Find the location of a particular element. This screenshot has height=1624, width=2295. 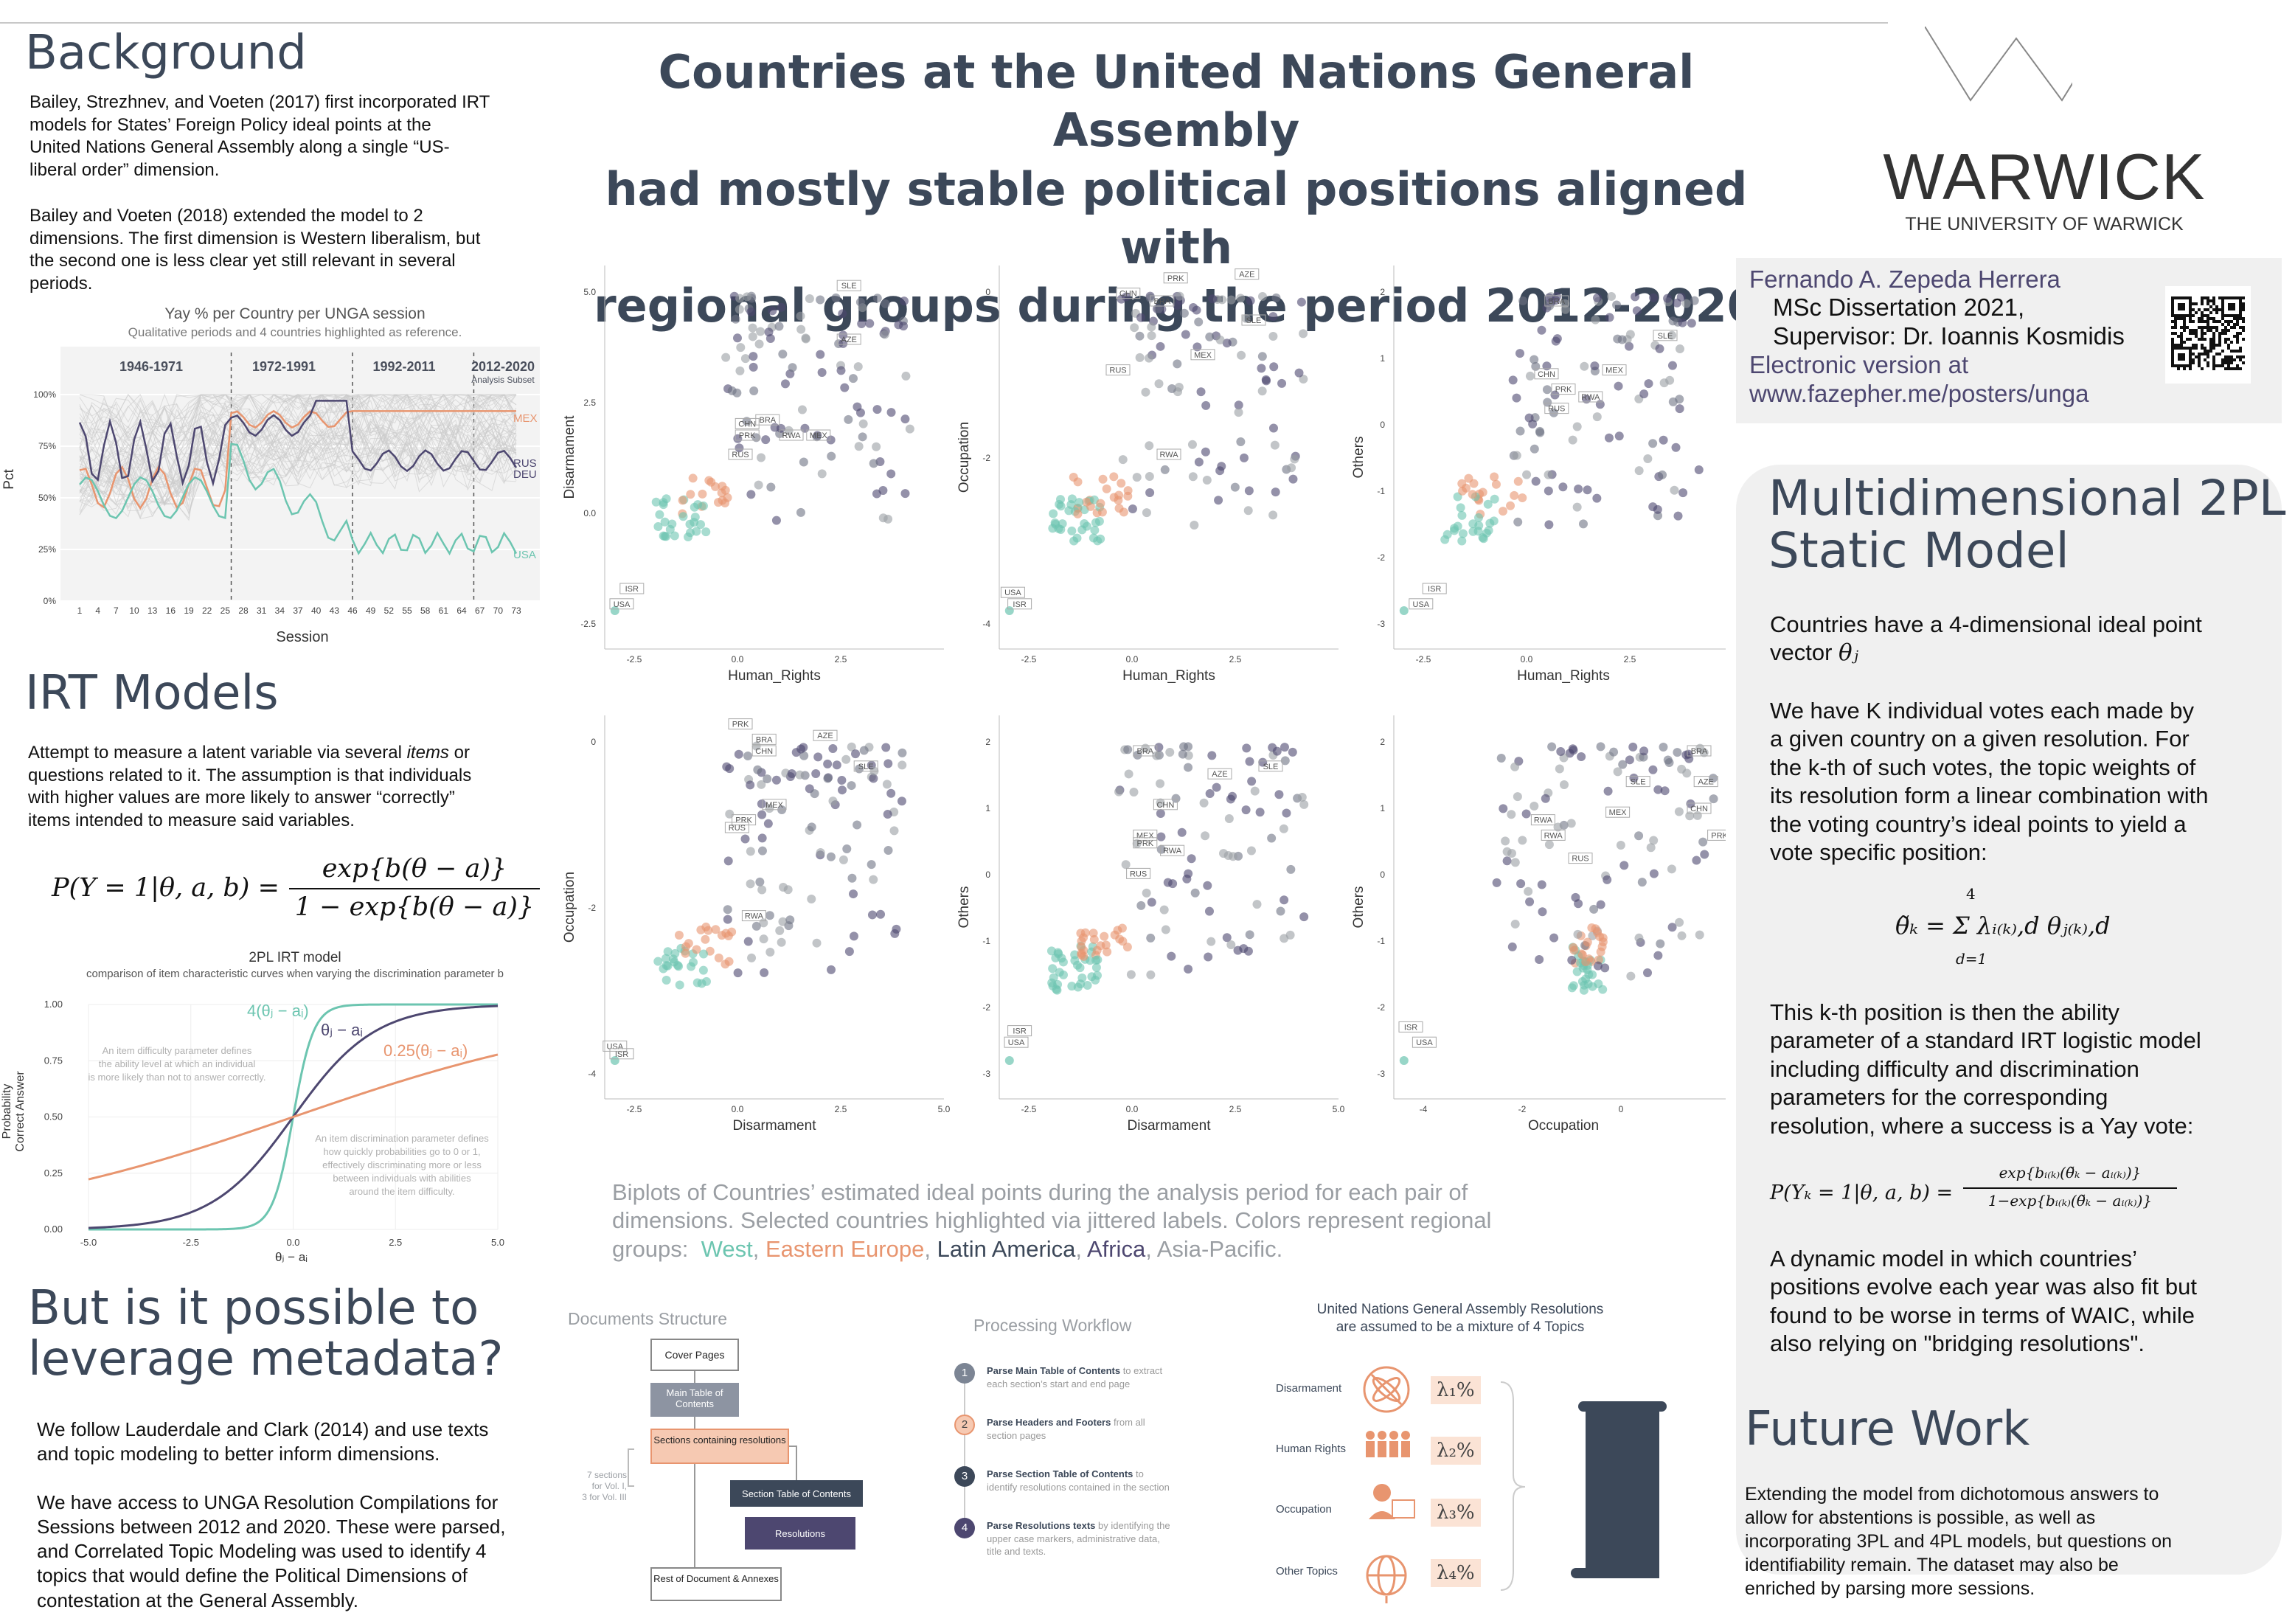

biplot-ylabel: Occupation is located at coordinates (569, 907).